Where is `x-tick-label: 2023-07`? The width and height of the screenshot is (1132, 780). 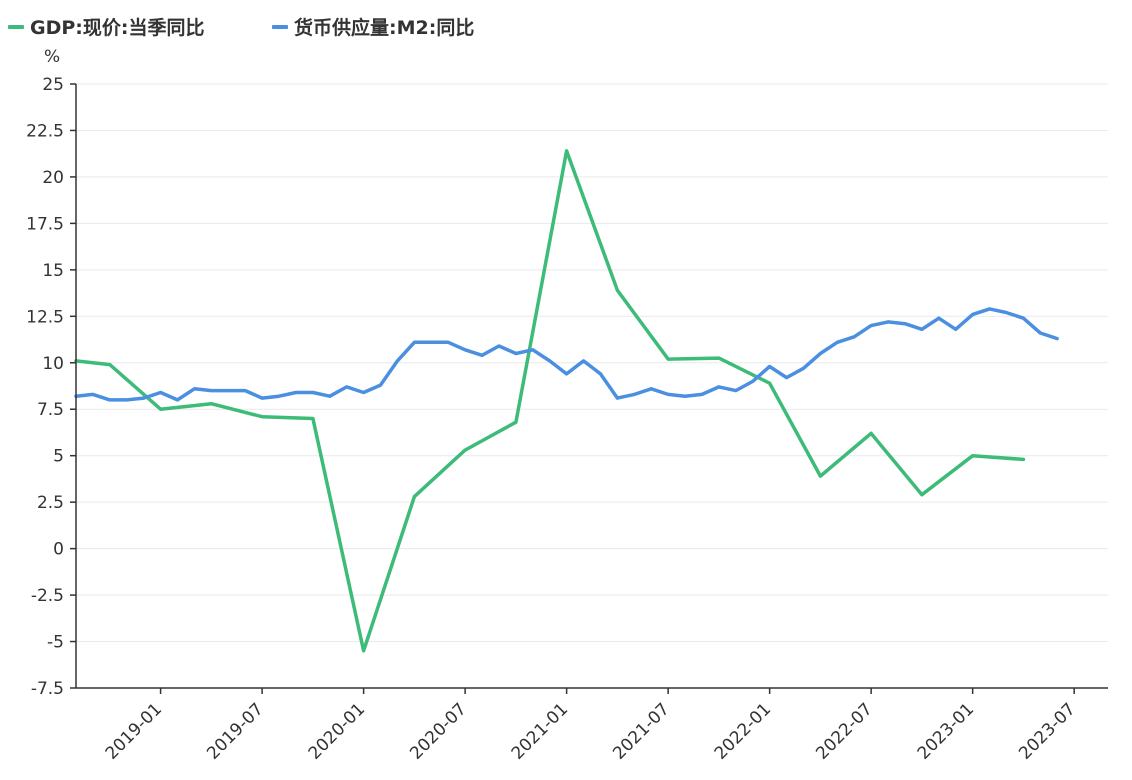 x-tick-label: 2023-07 is located at coordinates (1047, 731).